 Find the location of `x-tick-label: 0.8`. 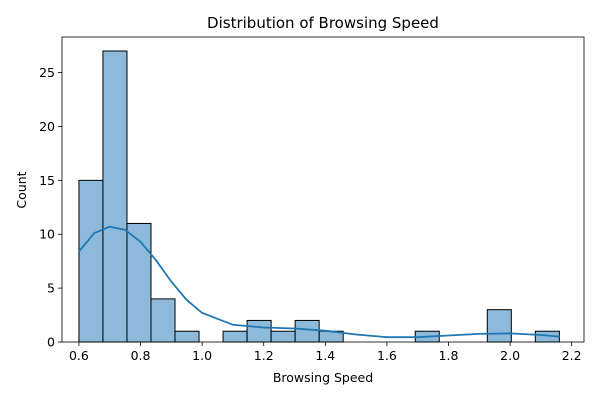

x-tick-label: 0.8 is located at coordinates (141, 355).